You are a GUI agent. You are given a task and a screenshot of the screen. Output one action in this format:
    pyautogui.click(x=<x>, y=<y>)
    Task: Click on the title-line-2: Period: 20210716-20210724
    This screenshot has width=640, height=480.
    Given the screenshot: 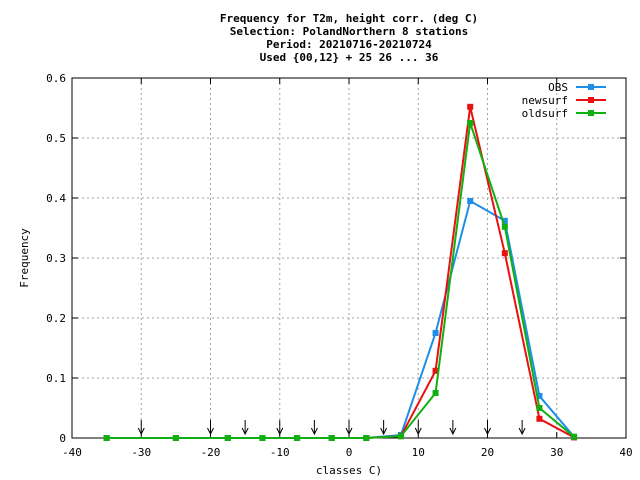 What is the action you would take?
    pyautogui.click(x=349, y=44)
    